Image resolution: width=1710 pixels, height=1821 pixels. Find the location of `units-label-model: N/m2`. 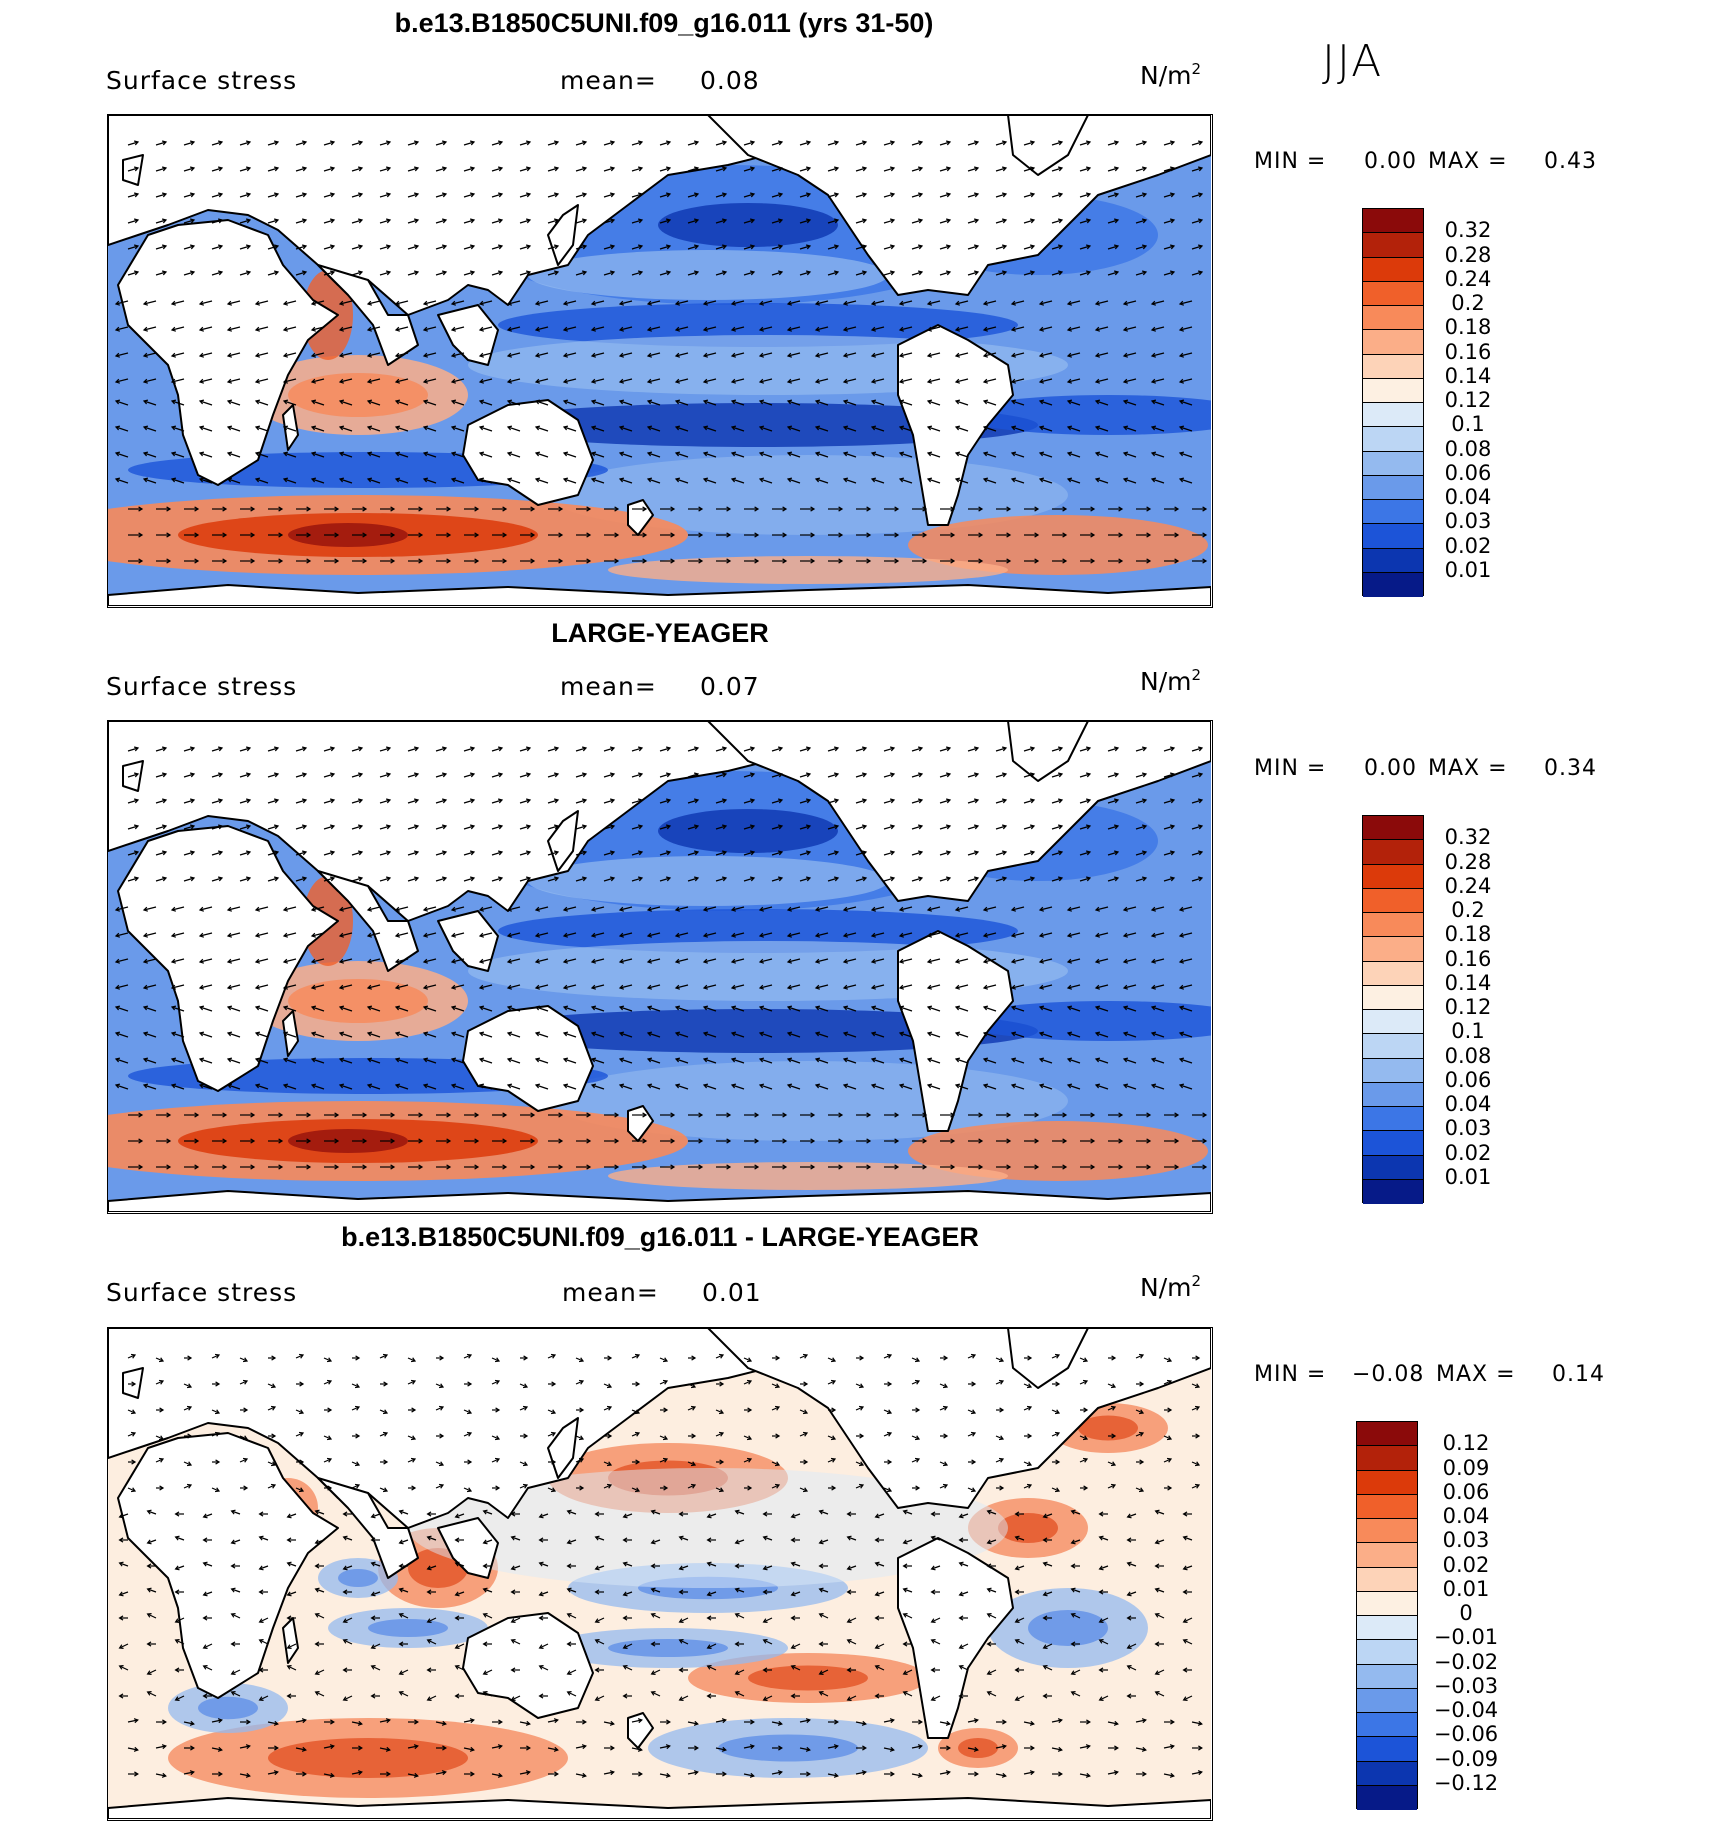

units-label-model: N/m2 is located at coordinates (1171, 75).